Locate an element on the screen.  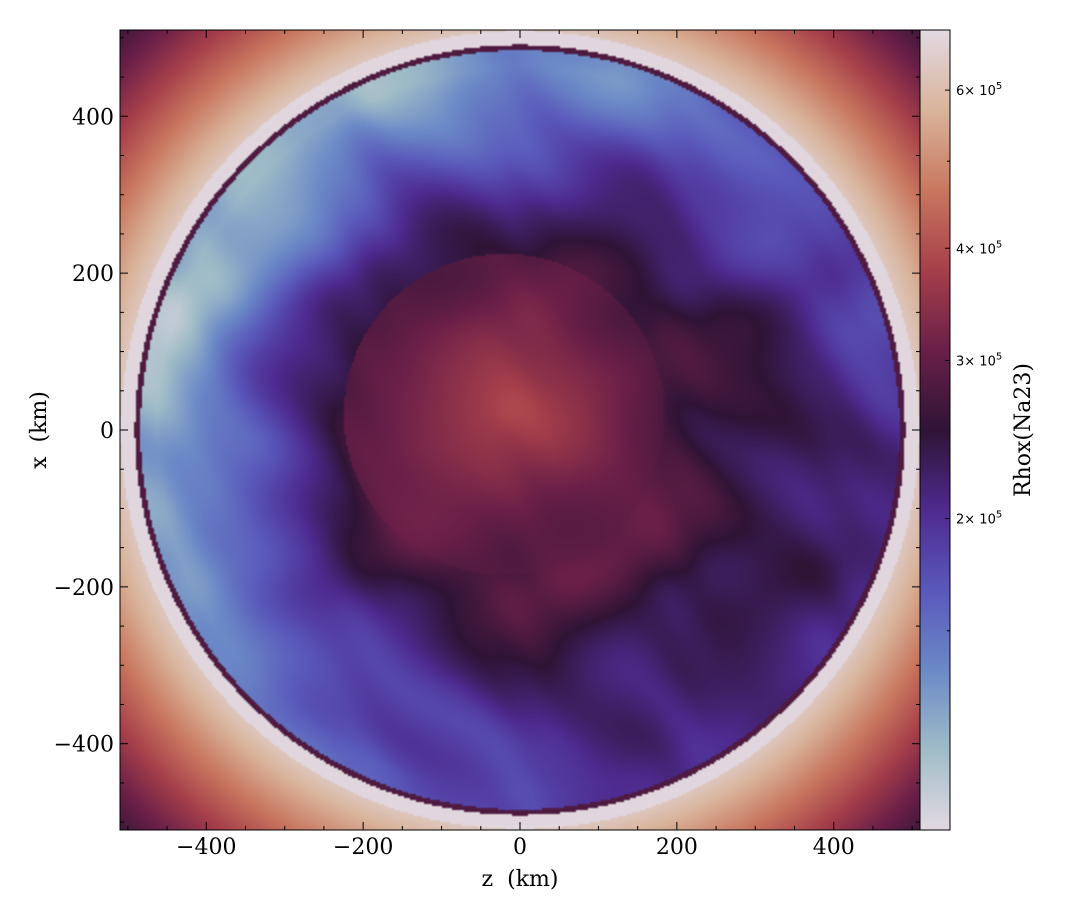
x-tick-label: 200 is located at coordinates (677, 847).